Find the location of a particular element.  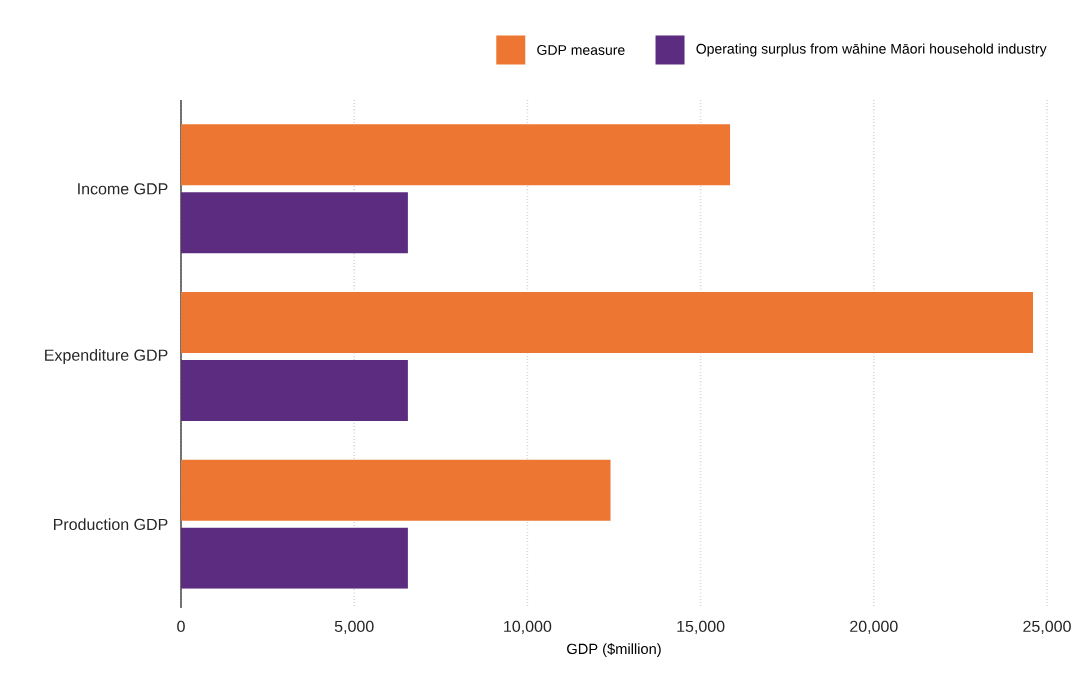

y-tick-label: Production GDP is located at coordinates (111, 524).